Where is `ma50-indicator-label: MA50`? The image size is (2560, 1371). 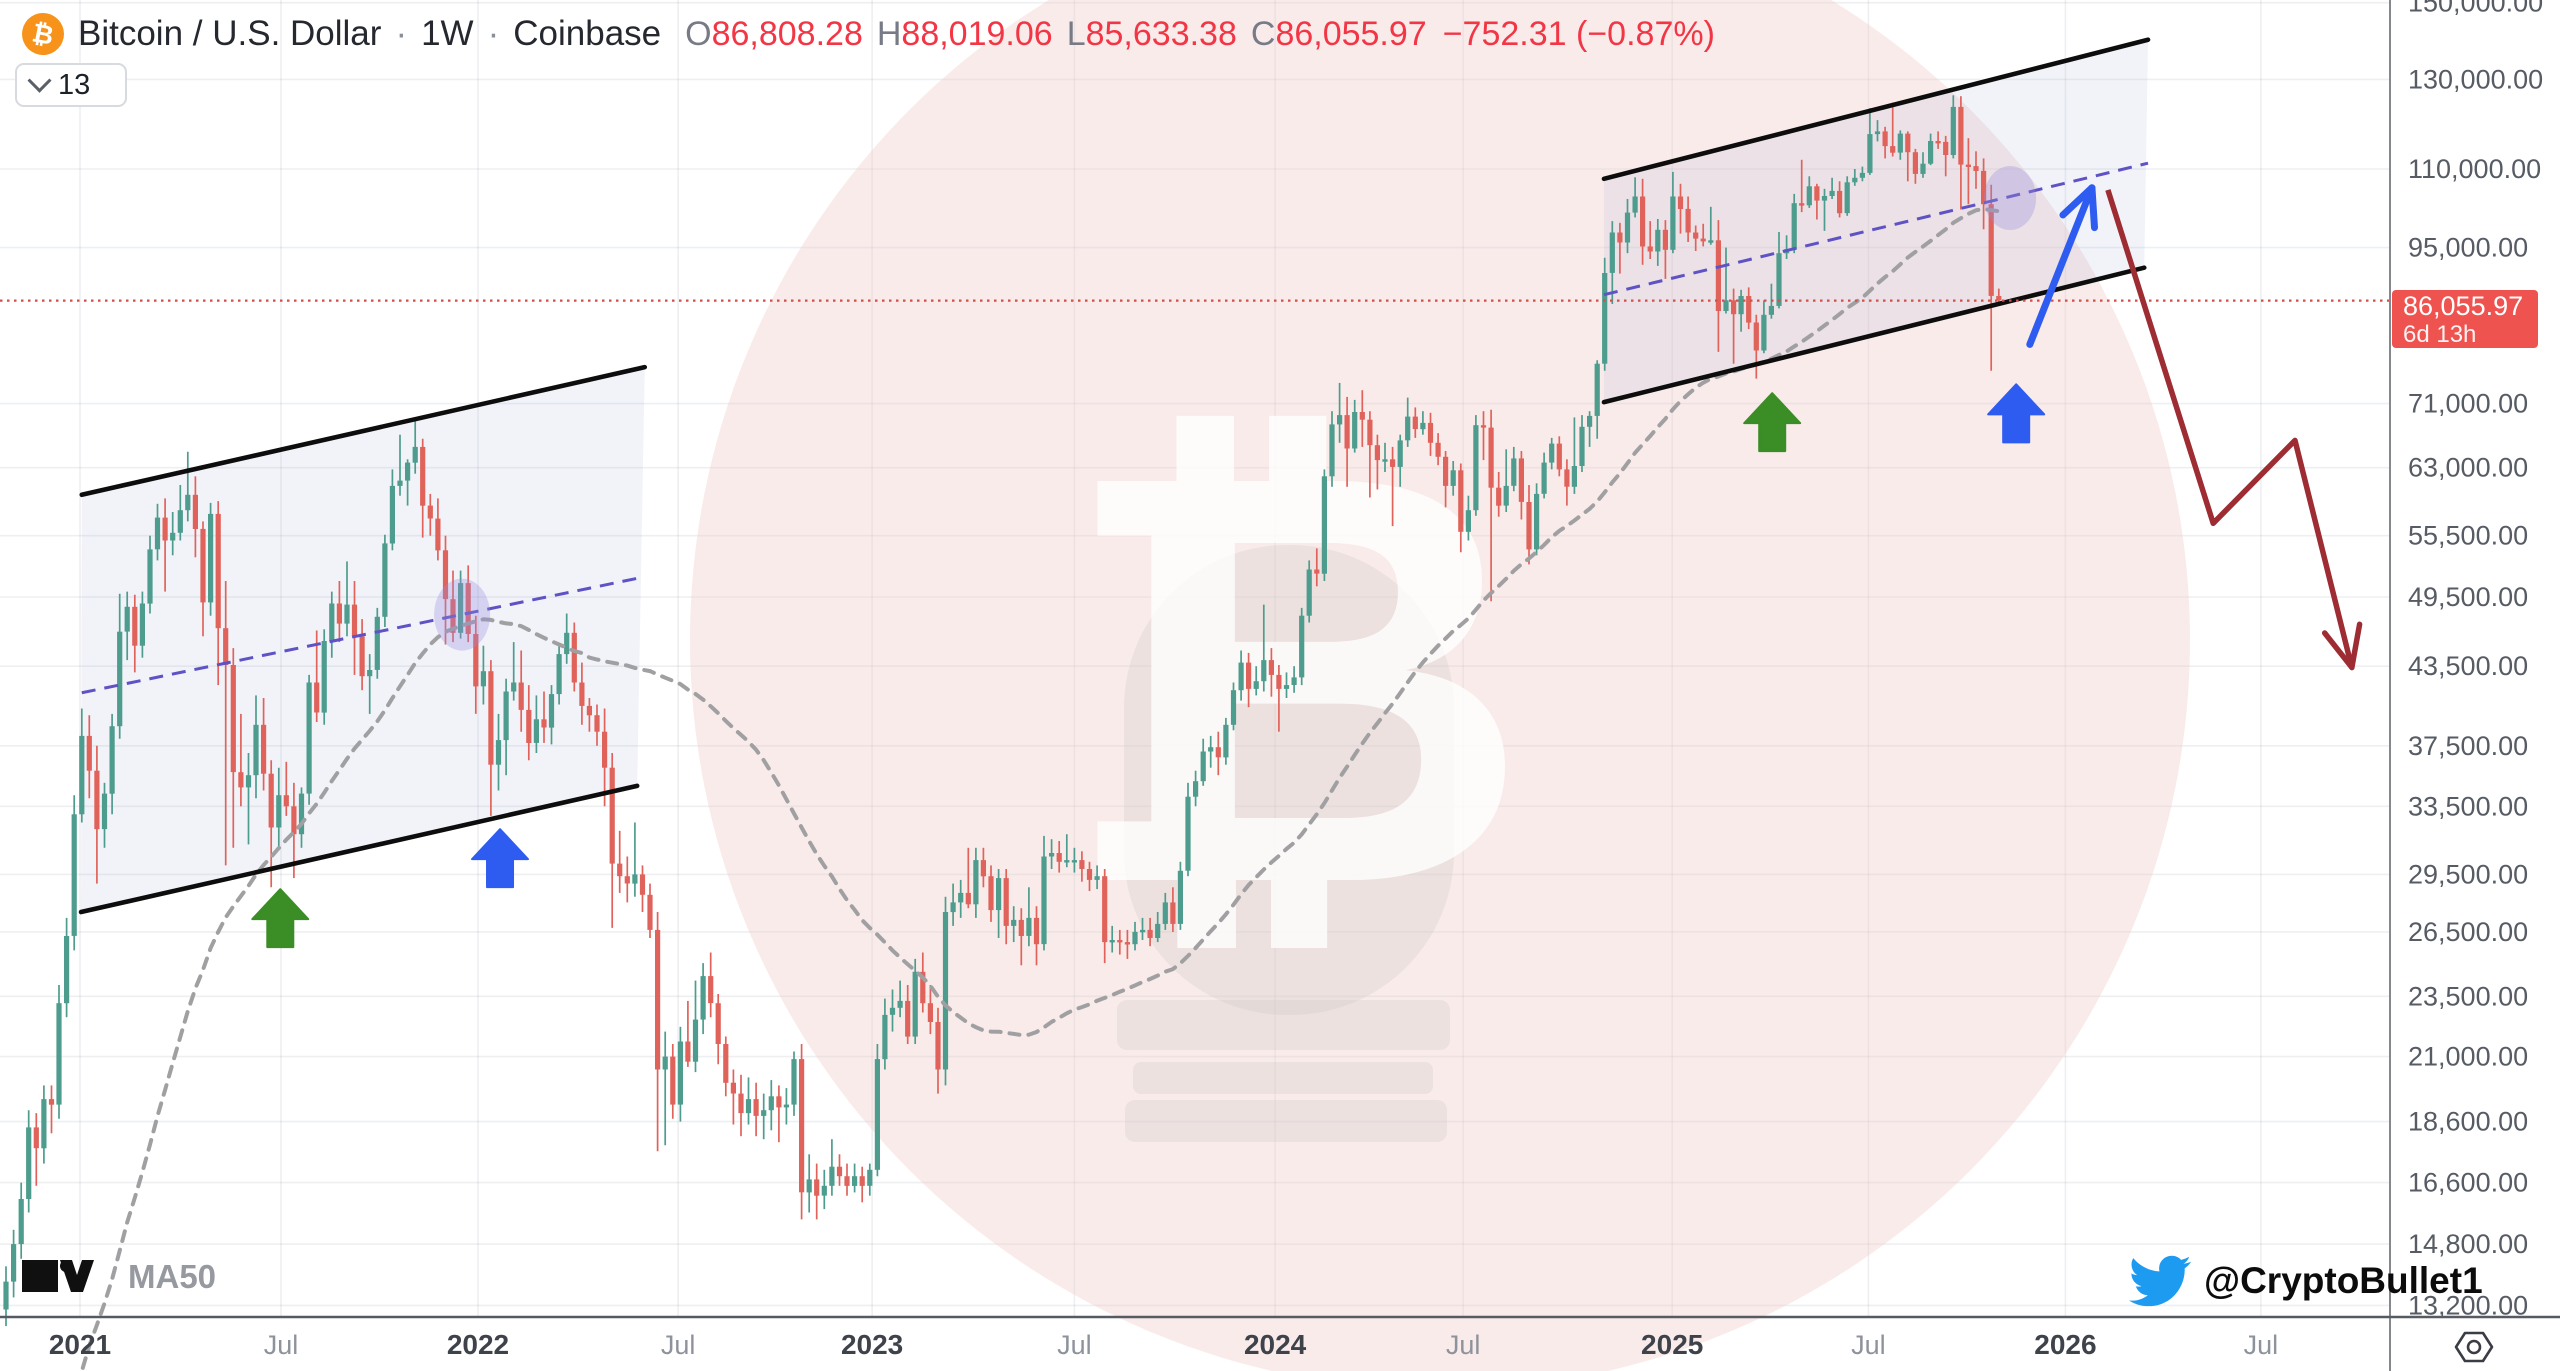 ma50-indicator-label: MA50 is located at coordinates (172, 1276).